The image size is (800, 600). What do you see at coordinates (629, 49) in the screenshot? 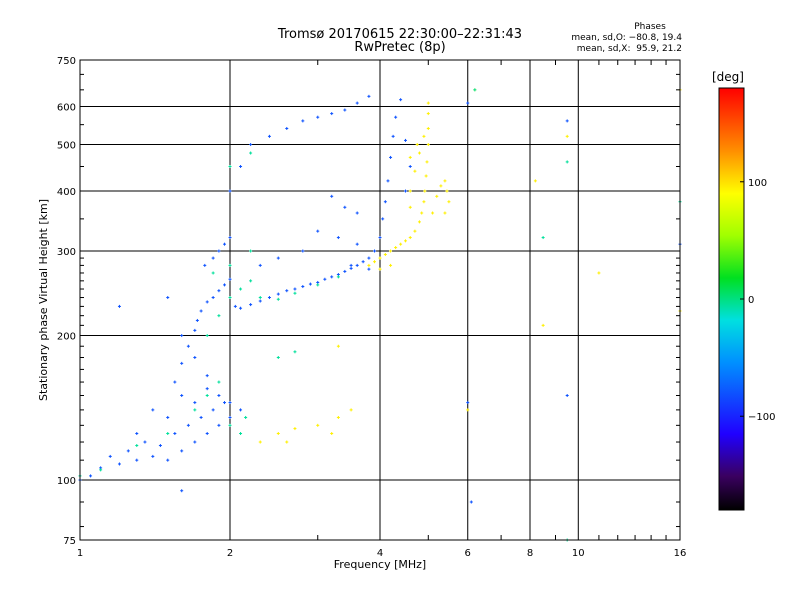
I see `phase-info-x: mean, sd,X: 95.9, 21.2` at bounding box center [629, 49].